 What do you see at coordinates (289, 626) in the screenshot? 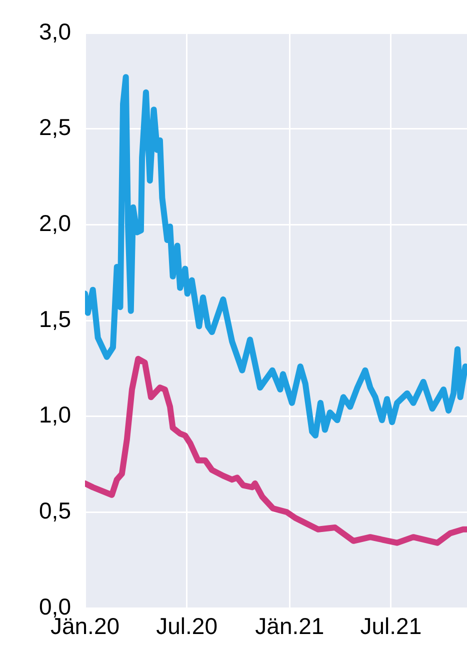
I see `x-tick-label: Jän.21` at bounding box center [289, 626].